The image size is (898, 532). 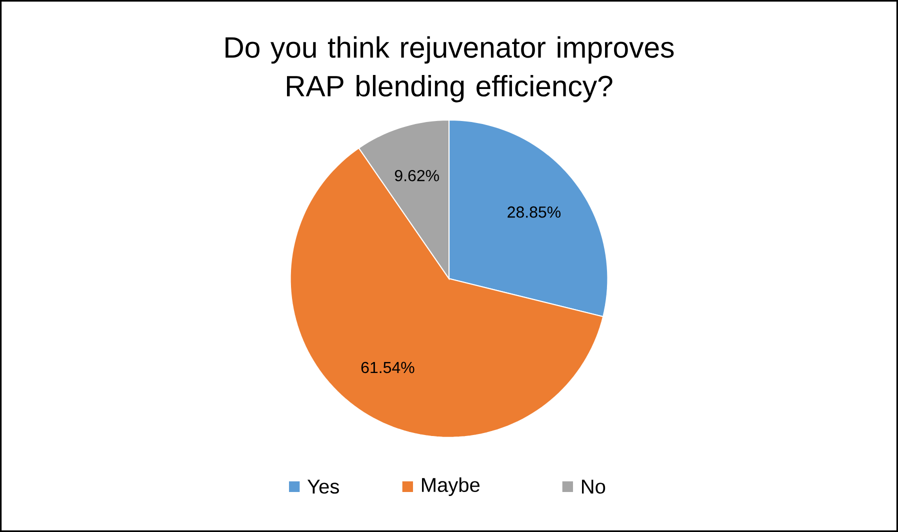 I want to click on data-label: 28.85%, so click(x=534, y=212).